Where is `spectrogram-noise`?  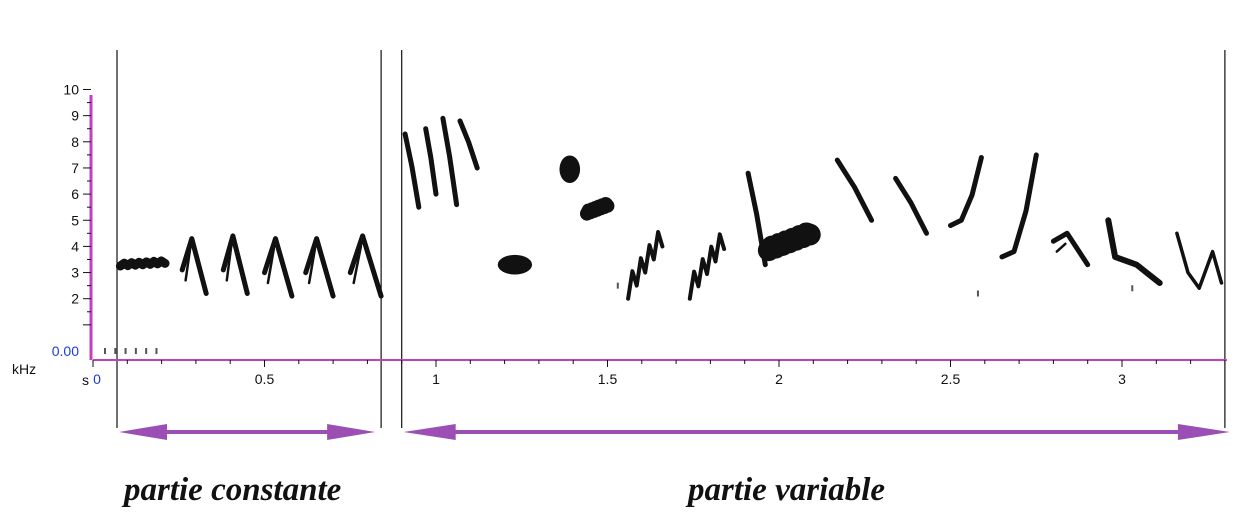
spectrogram-noise is located at coordinates (619, 318).